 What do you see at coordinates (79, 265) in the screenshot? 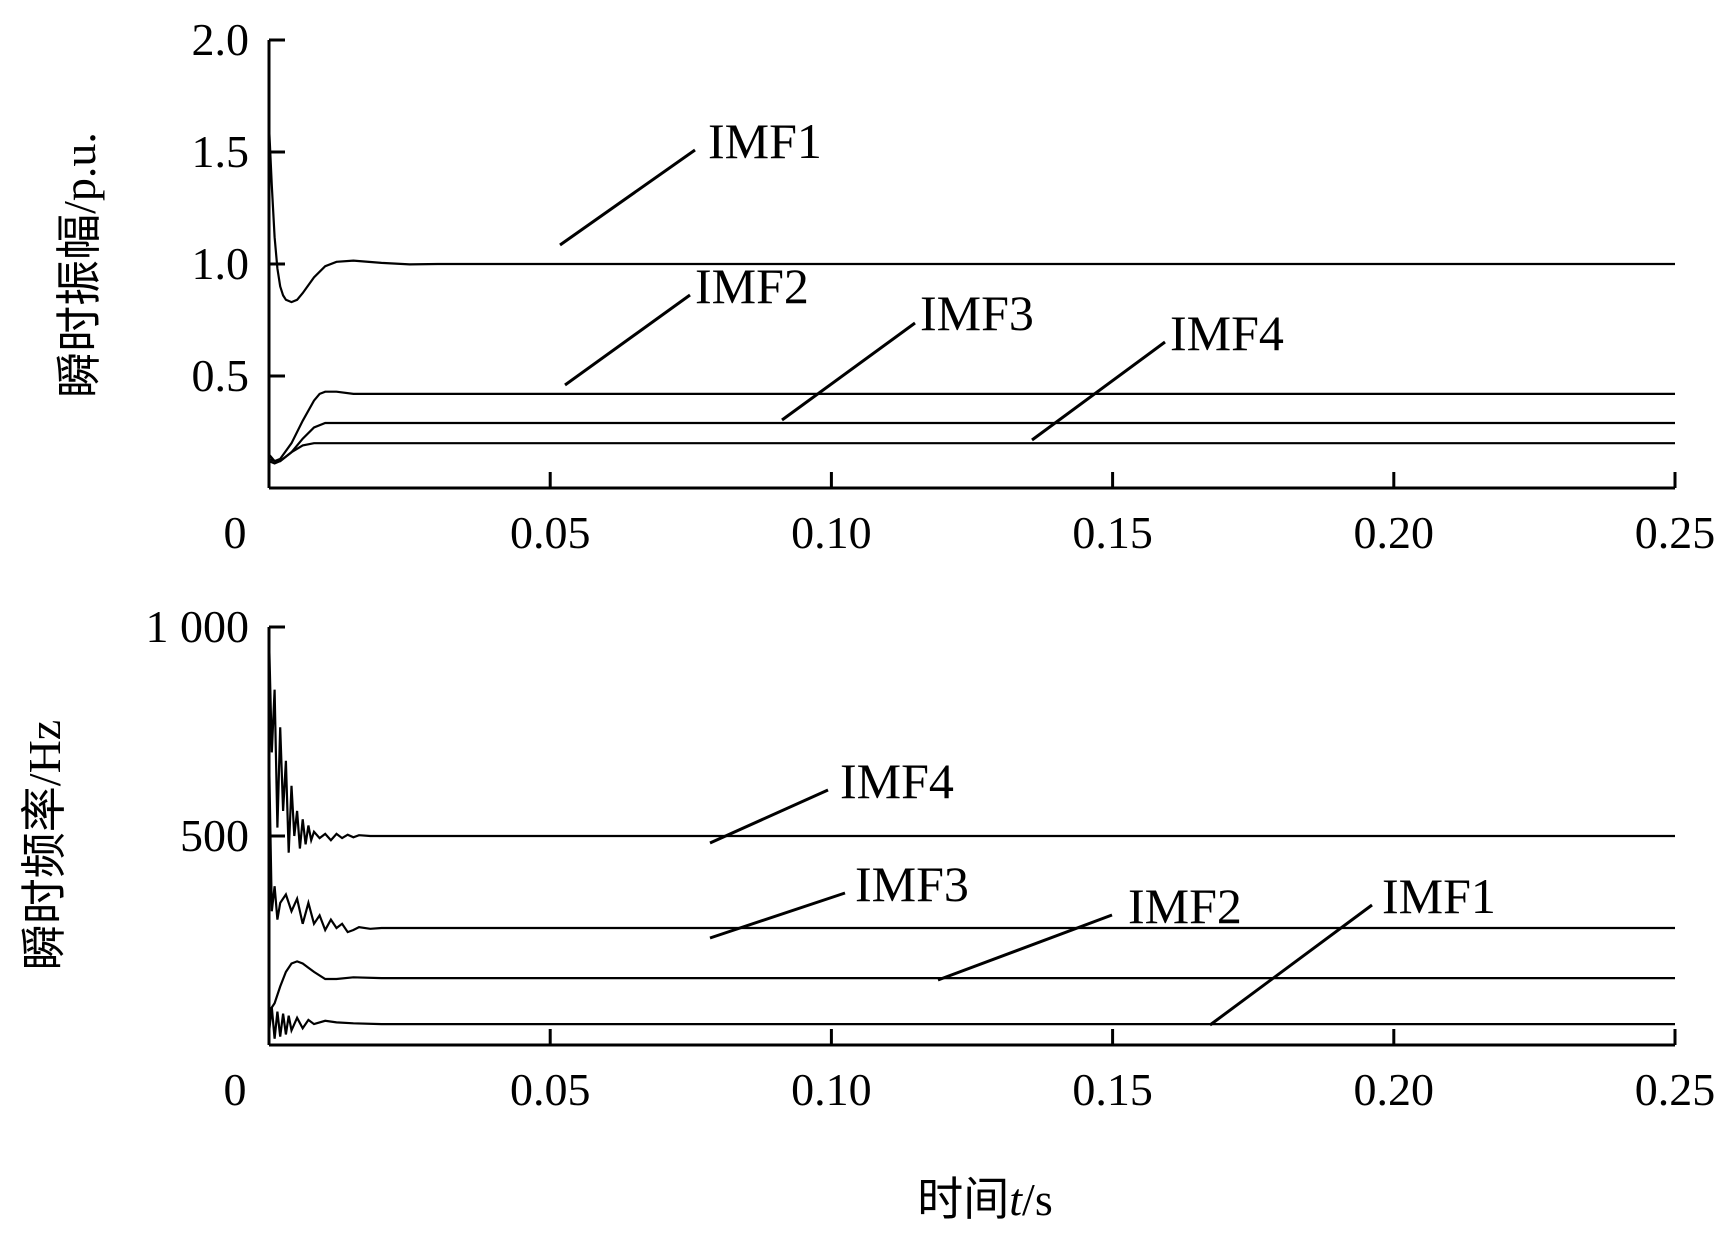
I see `y-axis-label: 瞬时振幅/p.u.` at bounding box center [79, 265].